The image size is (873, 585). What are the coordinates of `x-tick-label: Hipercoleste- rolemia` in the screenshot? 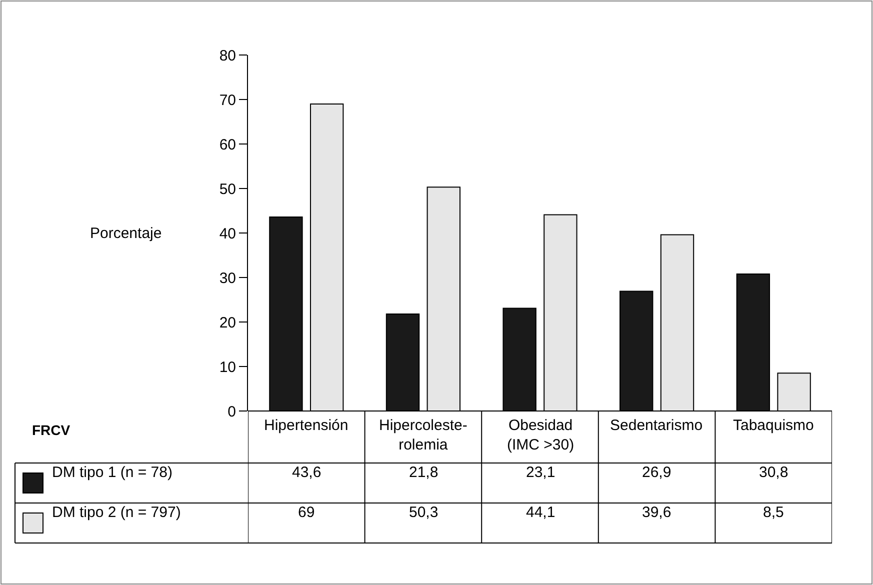 It's located at (423, 435).